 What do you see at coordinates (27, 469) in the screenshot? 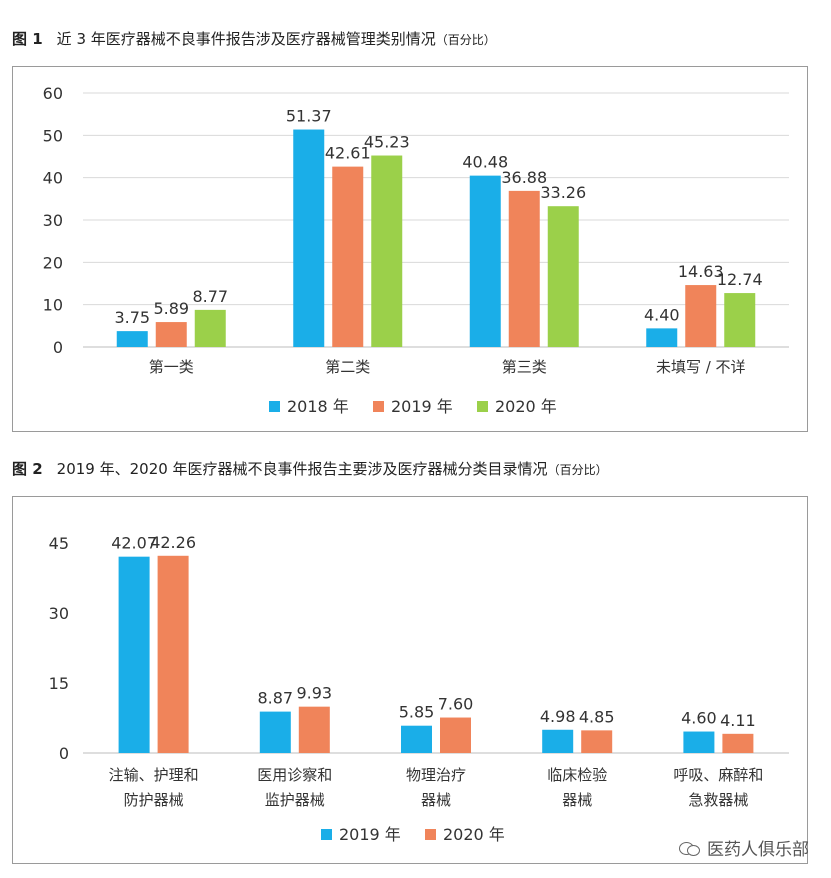
I see `figure-2-number: 图 2` at bounding box center [27, 469].